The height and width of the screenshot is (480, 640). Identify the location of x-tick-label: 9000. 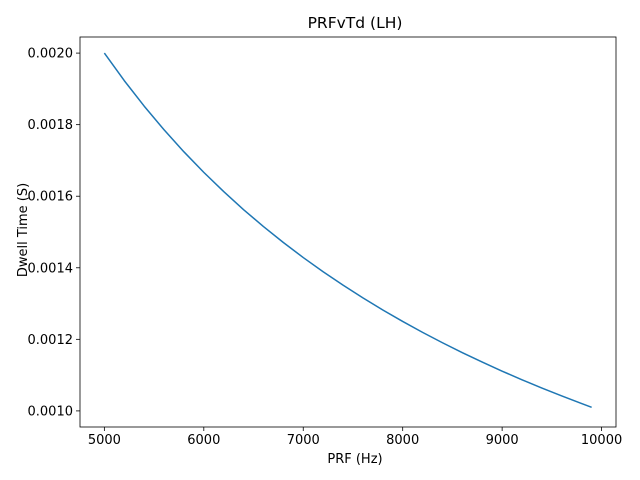
(502, 440).